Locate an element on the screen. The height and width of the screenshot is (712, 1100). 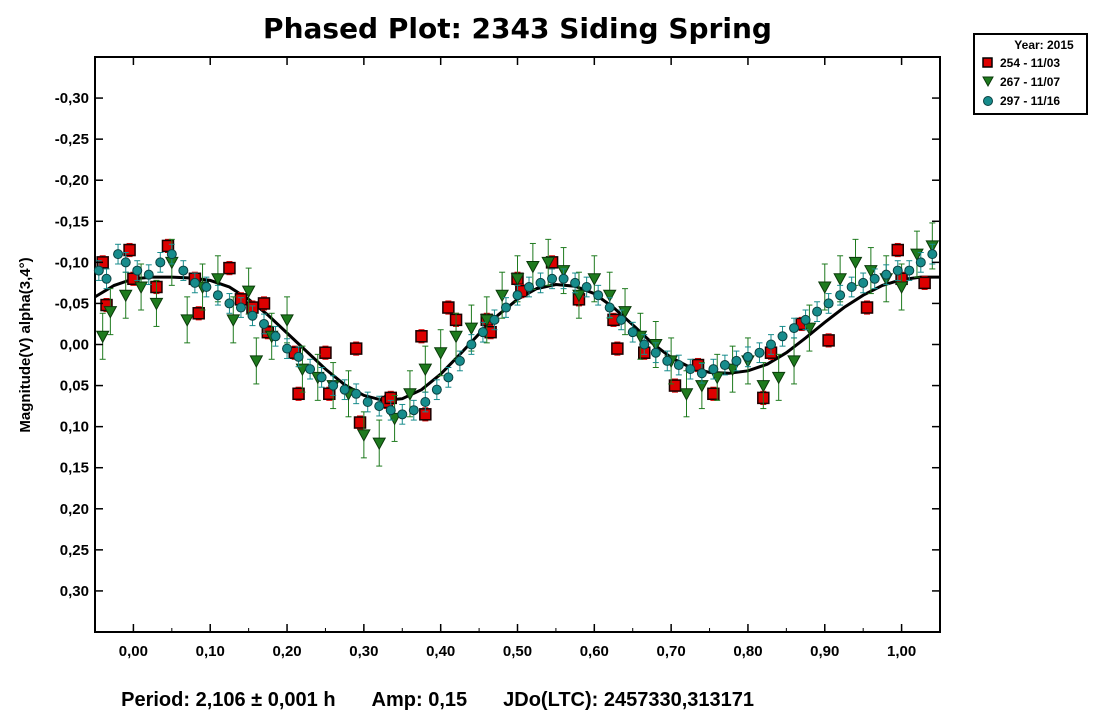
jdo-readout: JDo(LTC): 2457330,313171 is located at coordinates (629, 700).